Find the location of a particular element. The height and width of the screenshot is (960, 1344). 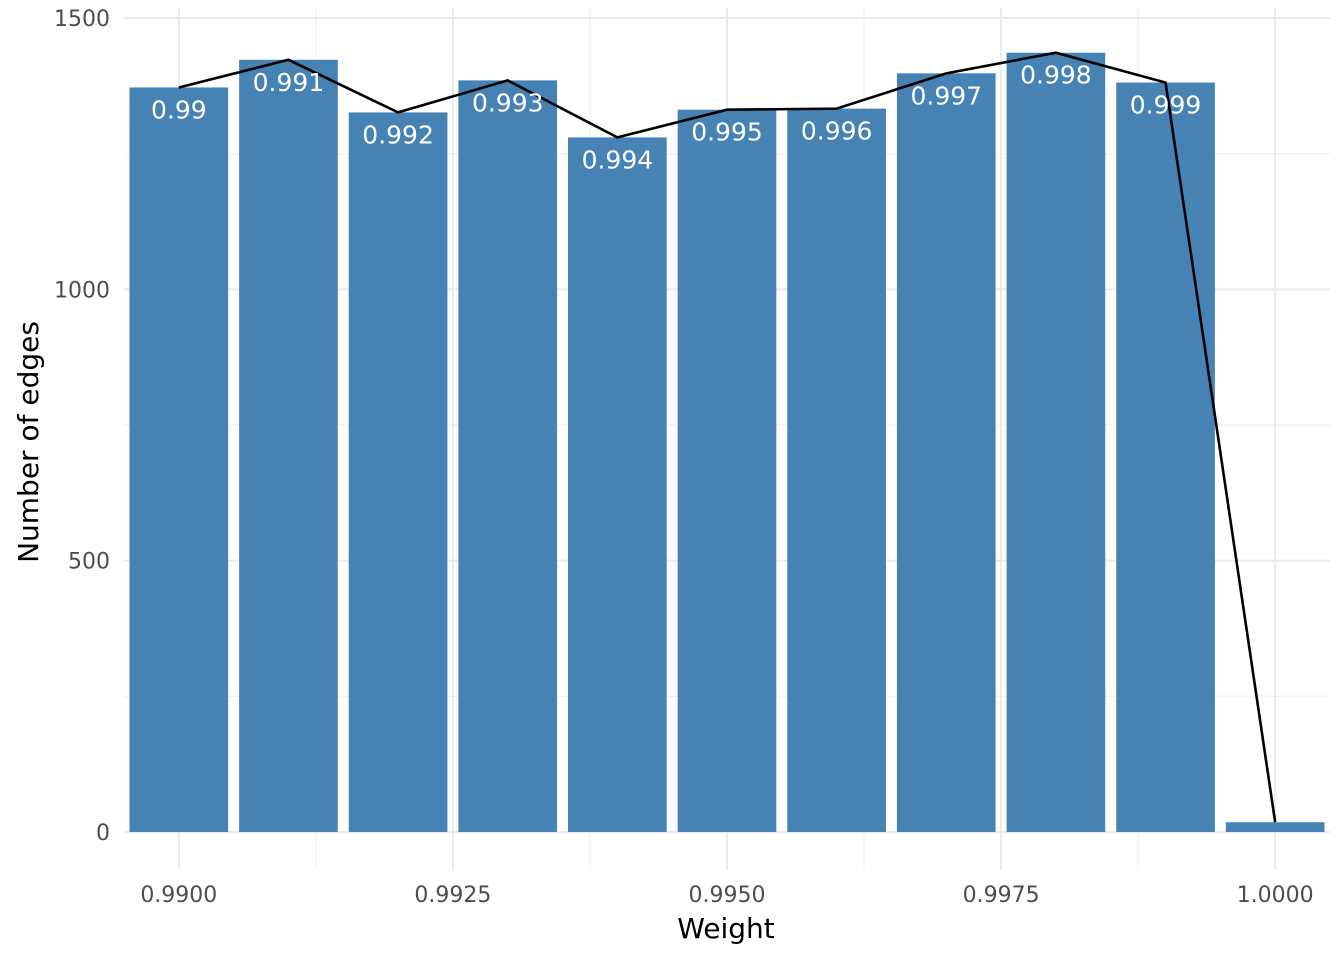

y-tick-label: 0 is located at coordinates (103, 833).